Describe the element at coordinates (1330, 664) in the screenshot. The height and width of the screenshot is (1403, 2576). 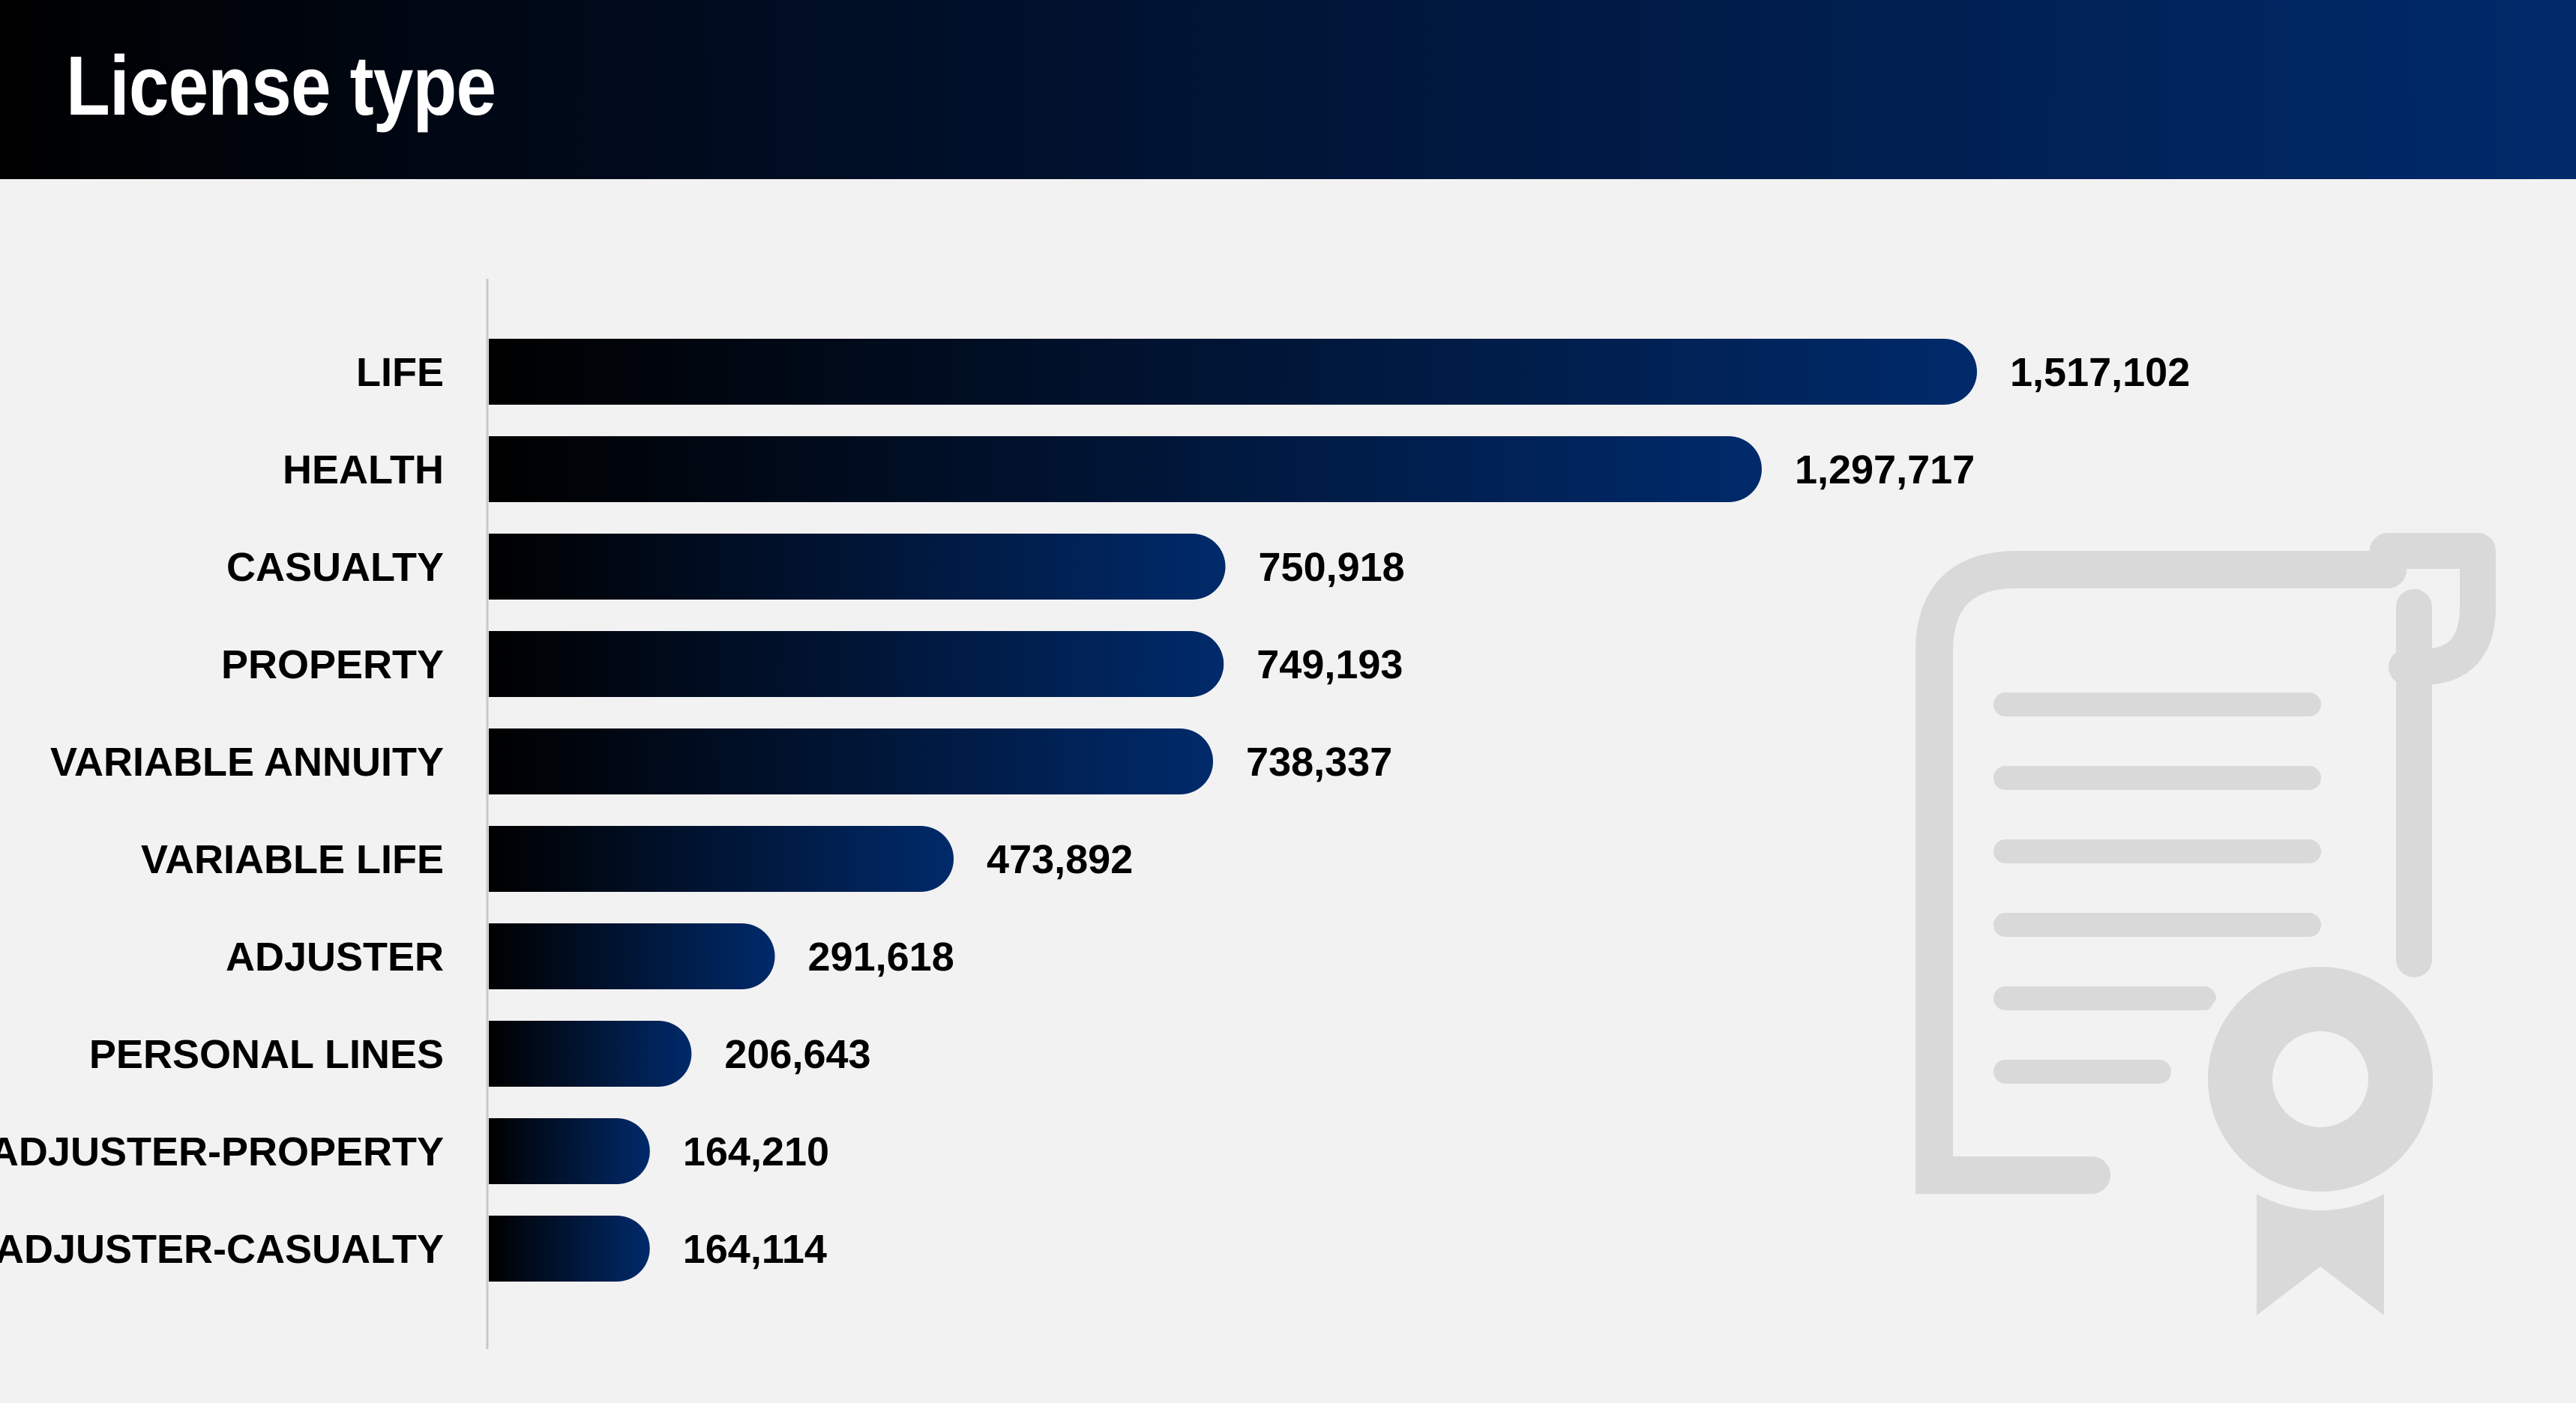
I see `value-label-property: 749,193` at that location.